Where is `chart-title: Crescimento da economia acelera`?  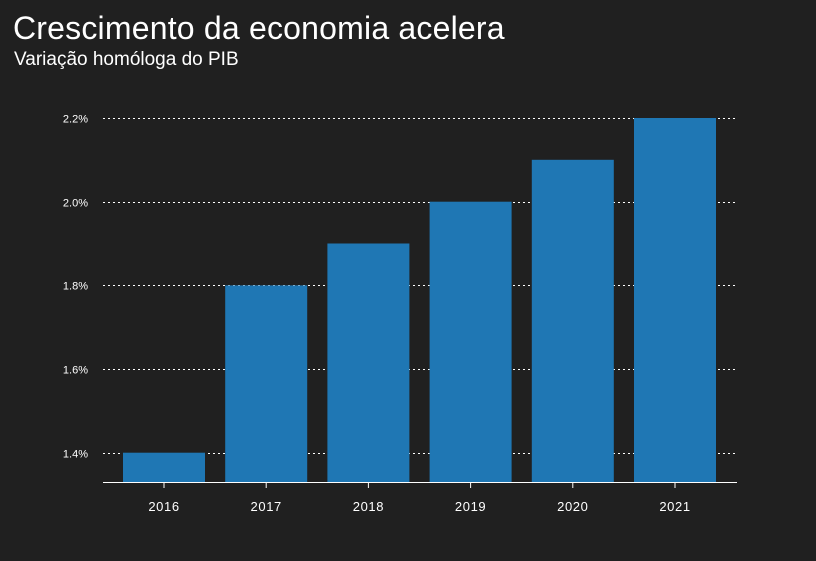
chart-title: Crescimento da economia acelera is located at coordinates (259, 28).